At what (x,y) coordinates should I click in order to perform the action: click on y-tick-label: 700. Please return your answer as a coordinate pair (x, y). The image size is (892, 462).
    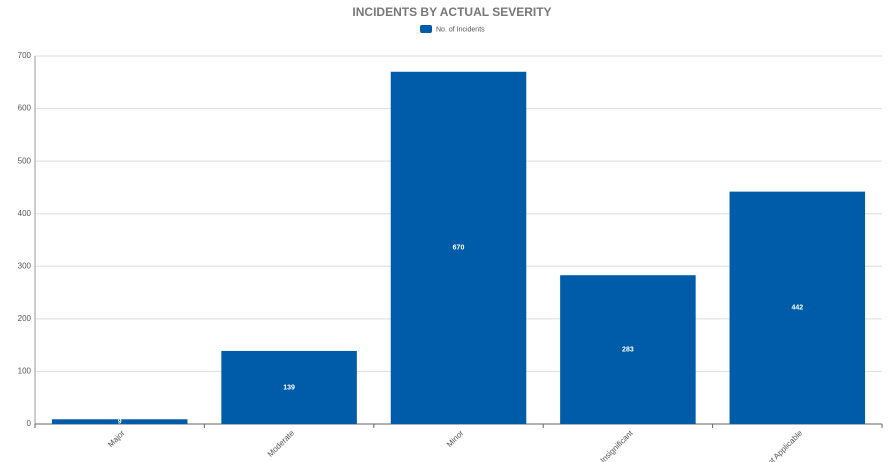
    Looking at the image, I should click on (25, 55).